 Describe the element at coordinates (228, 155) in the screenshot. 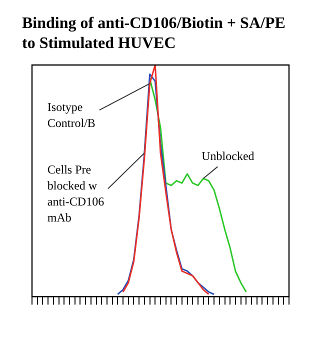

I see `series-label: Unblocked` at that location.